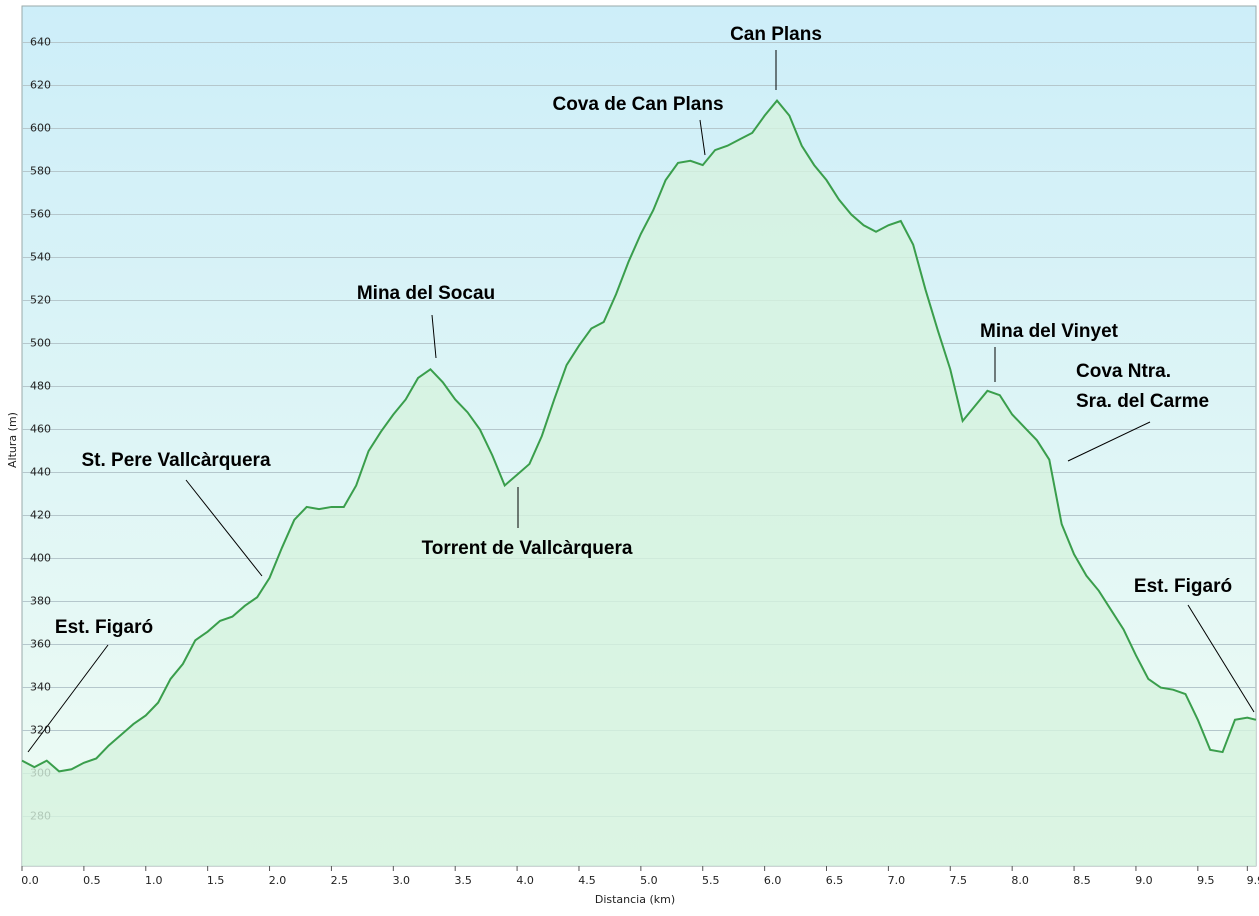 This screenshot has width=1259, height=916. What do you see at coordinates (216, 880) in the screenshot?
I see `x-tick-label: 1.5` at bounding box center [216, 880].